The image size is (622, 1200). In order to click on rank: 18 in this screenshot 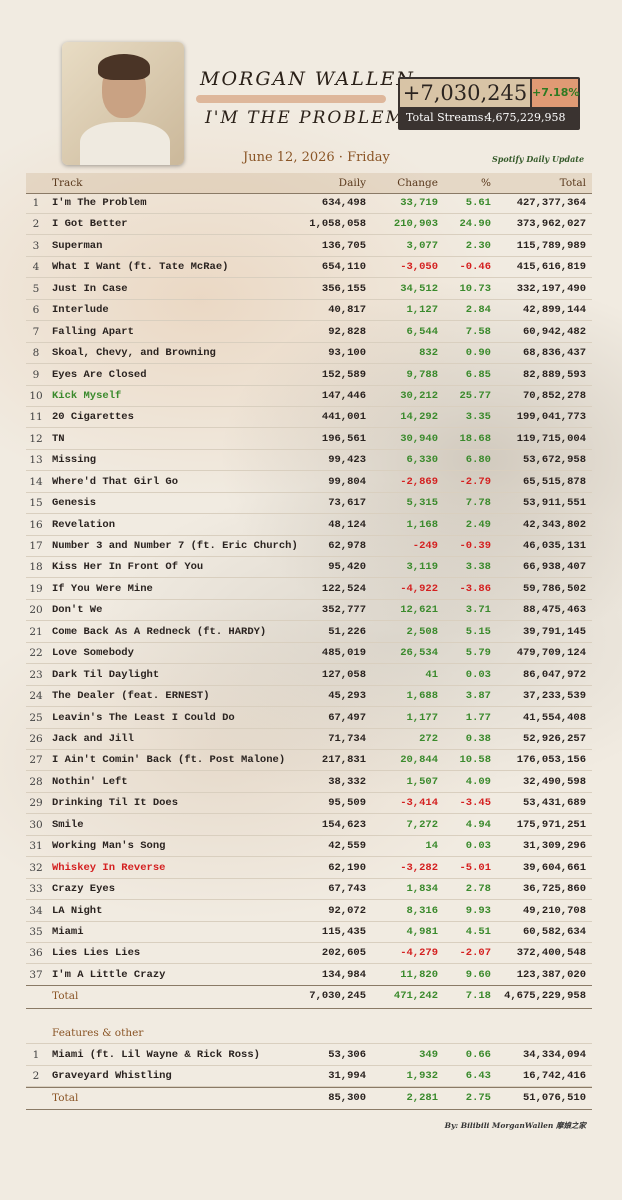, I will do `click(36, 567)`.